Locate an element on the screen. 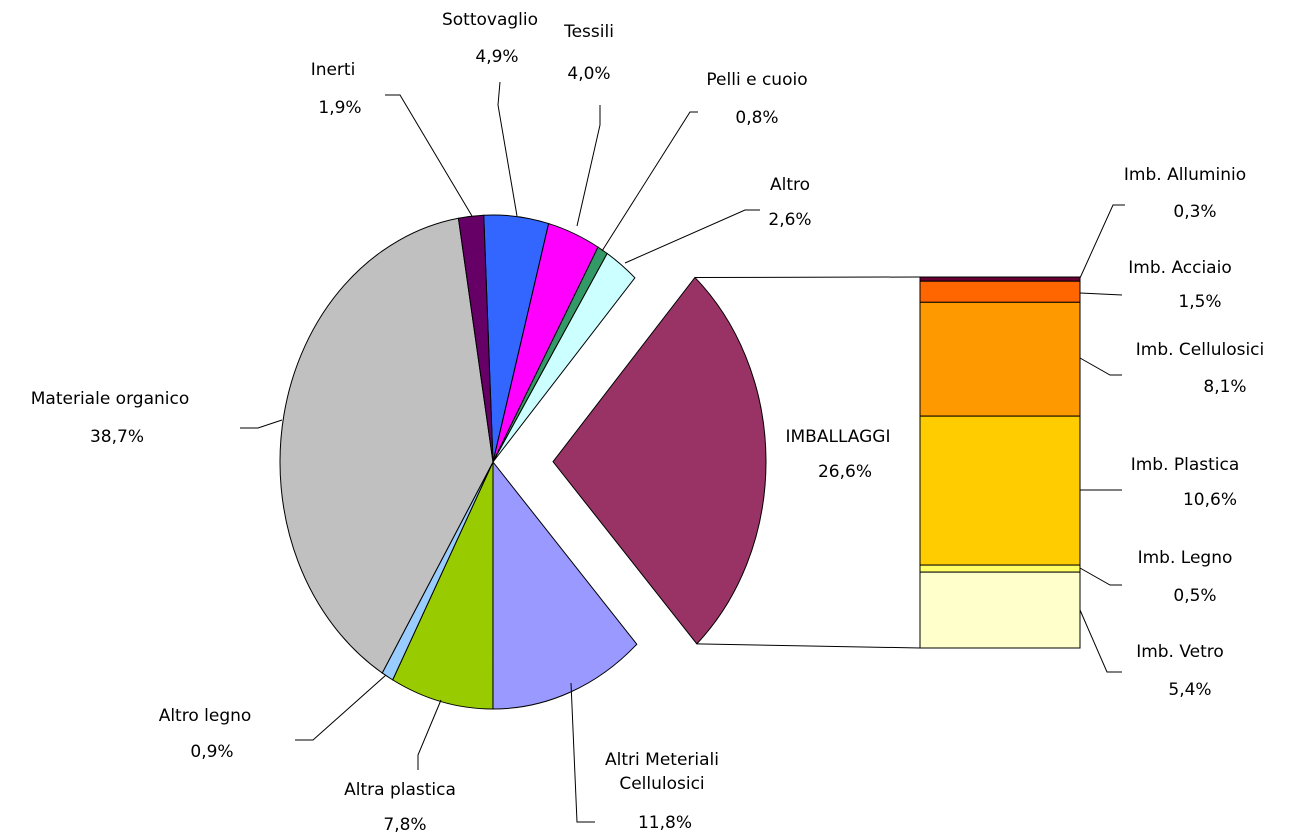 The height and width of the screenshot is (840, 1296). slice-value-label: 11,8% is located at coordinates (665, 823).